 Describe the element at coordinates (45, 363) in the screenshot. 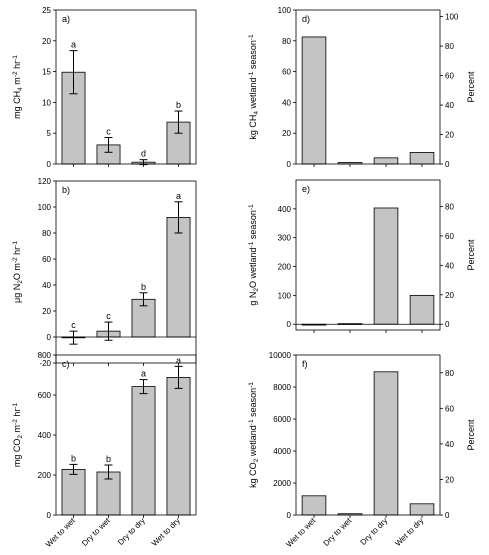

I see `y-tick-label: -20` at that location.